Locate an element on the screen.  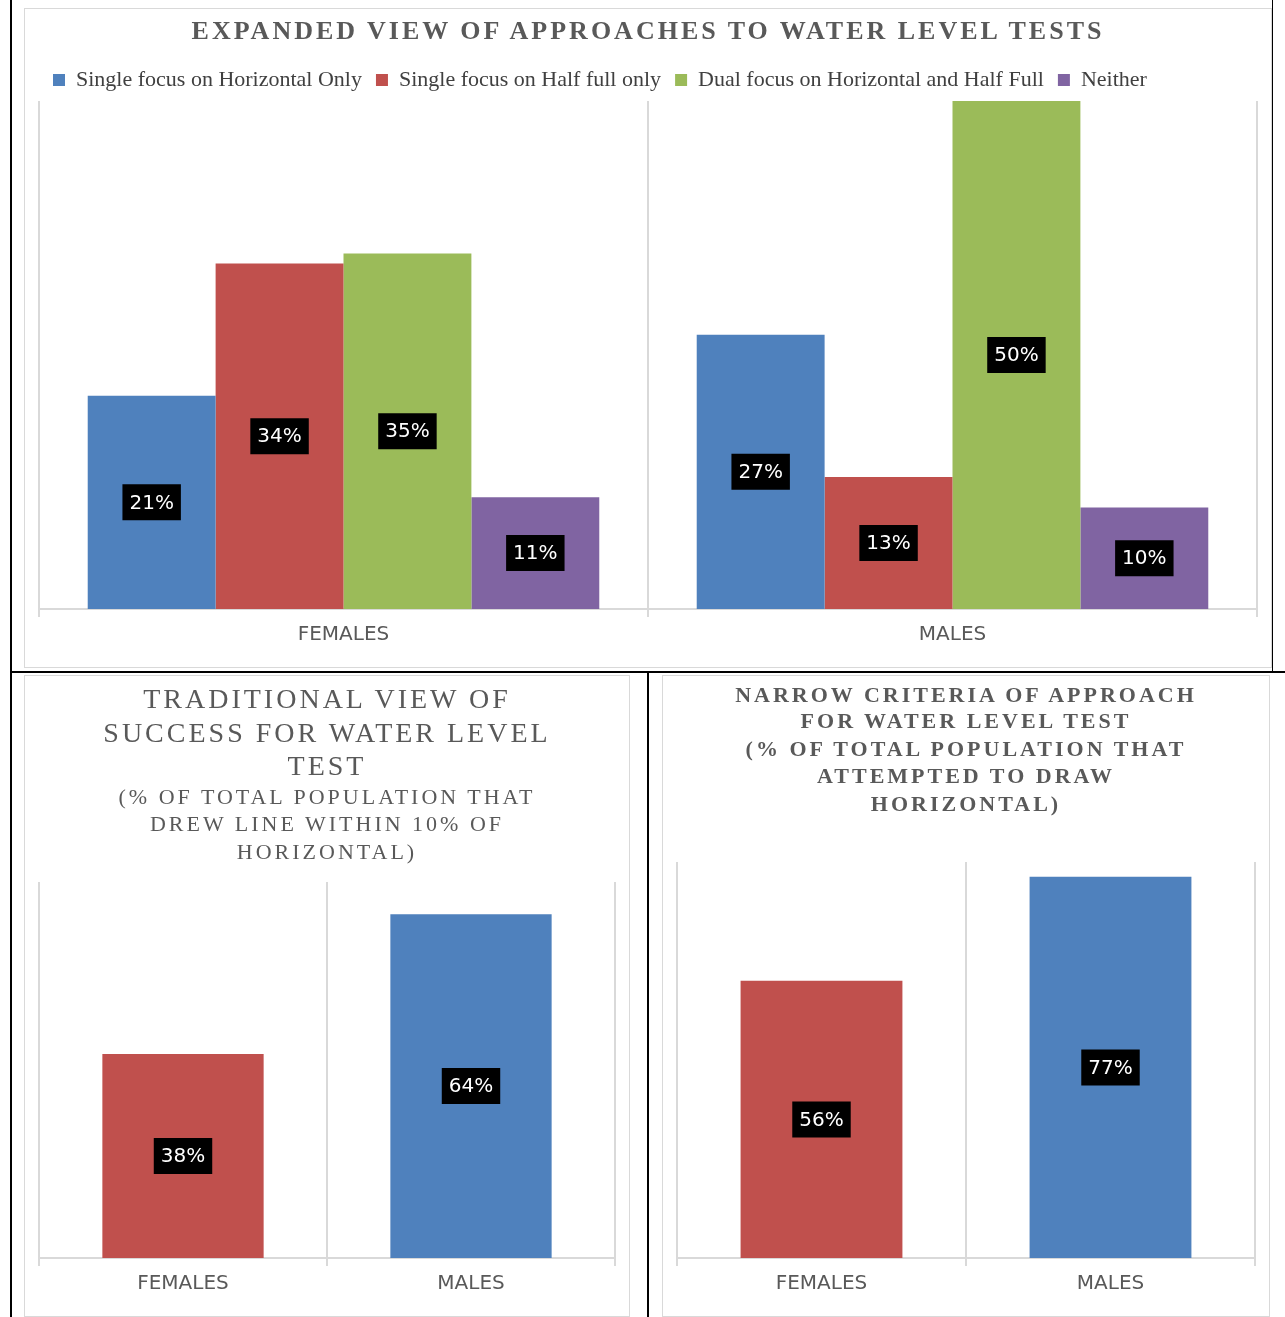
chart-title: EXPANDED VIEW OF APPROACHES TO WATER LEVEL TESTS is located at coordinates (648, 31).